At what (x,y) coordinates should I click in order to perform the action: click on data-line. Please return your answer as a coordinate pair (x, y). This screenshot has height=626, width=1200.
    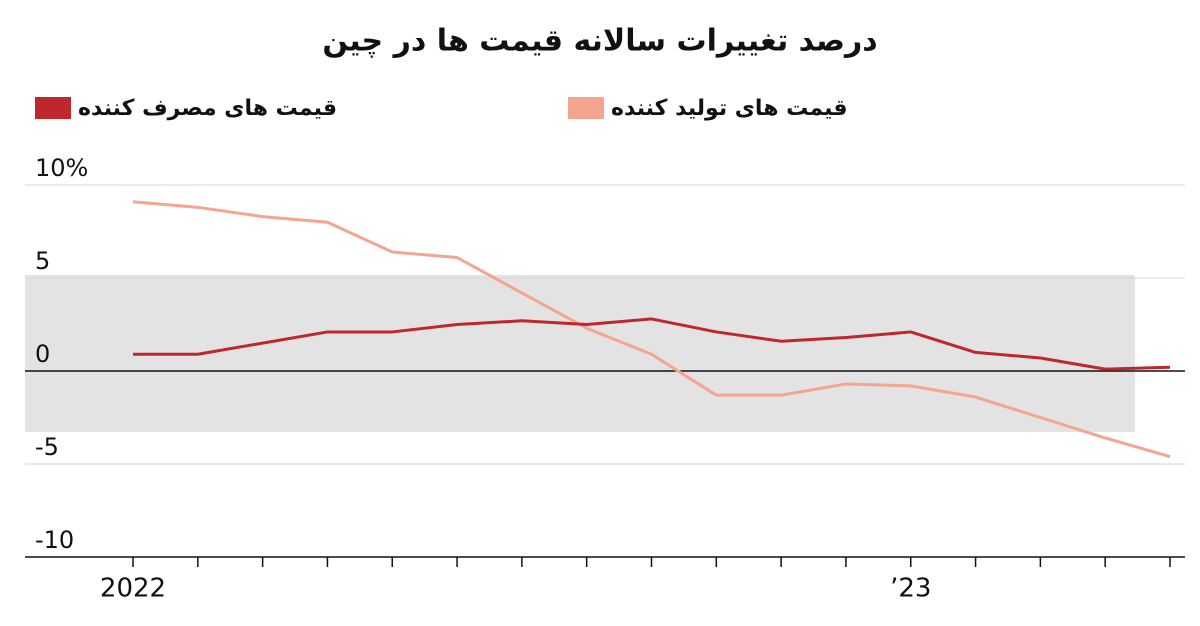
    Looking at the image, I should click on (652, 344).